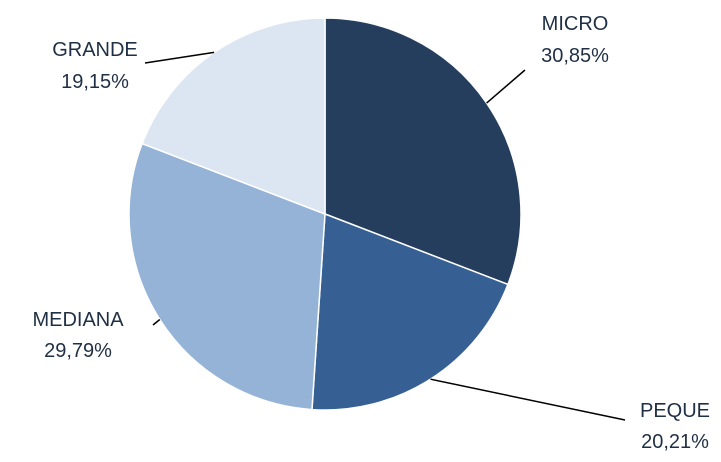 Image resolution: width=721 pixels, height=462 pixels. I want to click on slice-value-peque: 20,21%, so click(675, 442).